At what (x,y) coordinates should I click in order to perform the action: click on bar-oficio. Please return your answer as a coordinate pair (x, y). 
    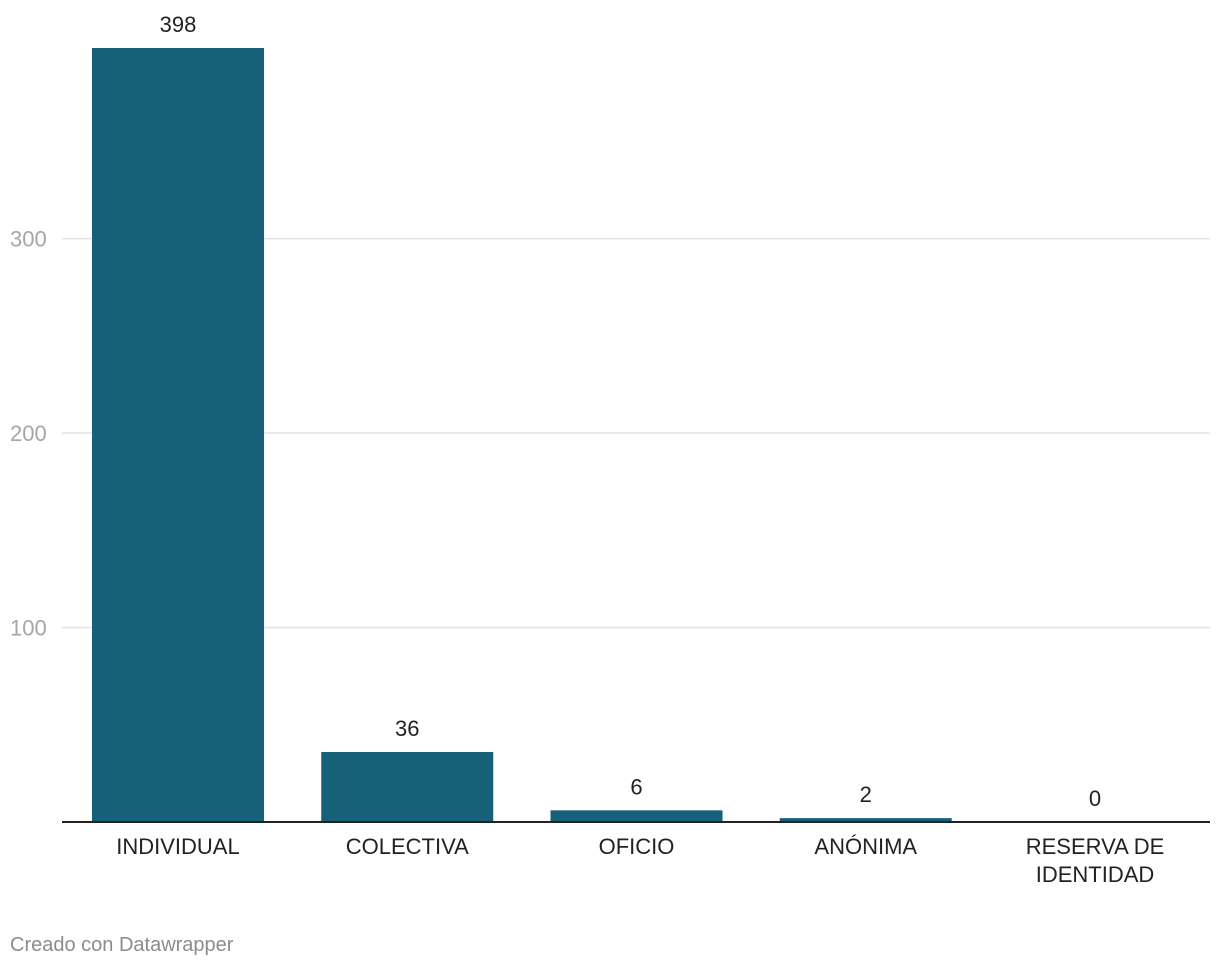
    Looking at the image, I should click on (636, 816).